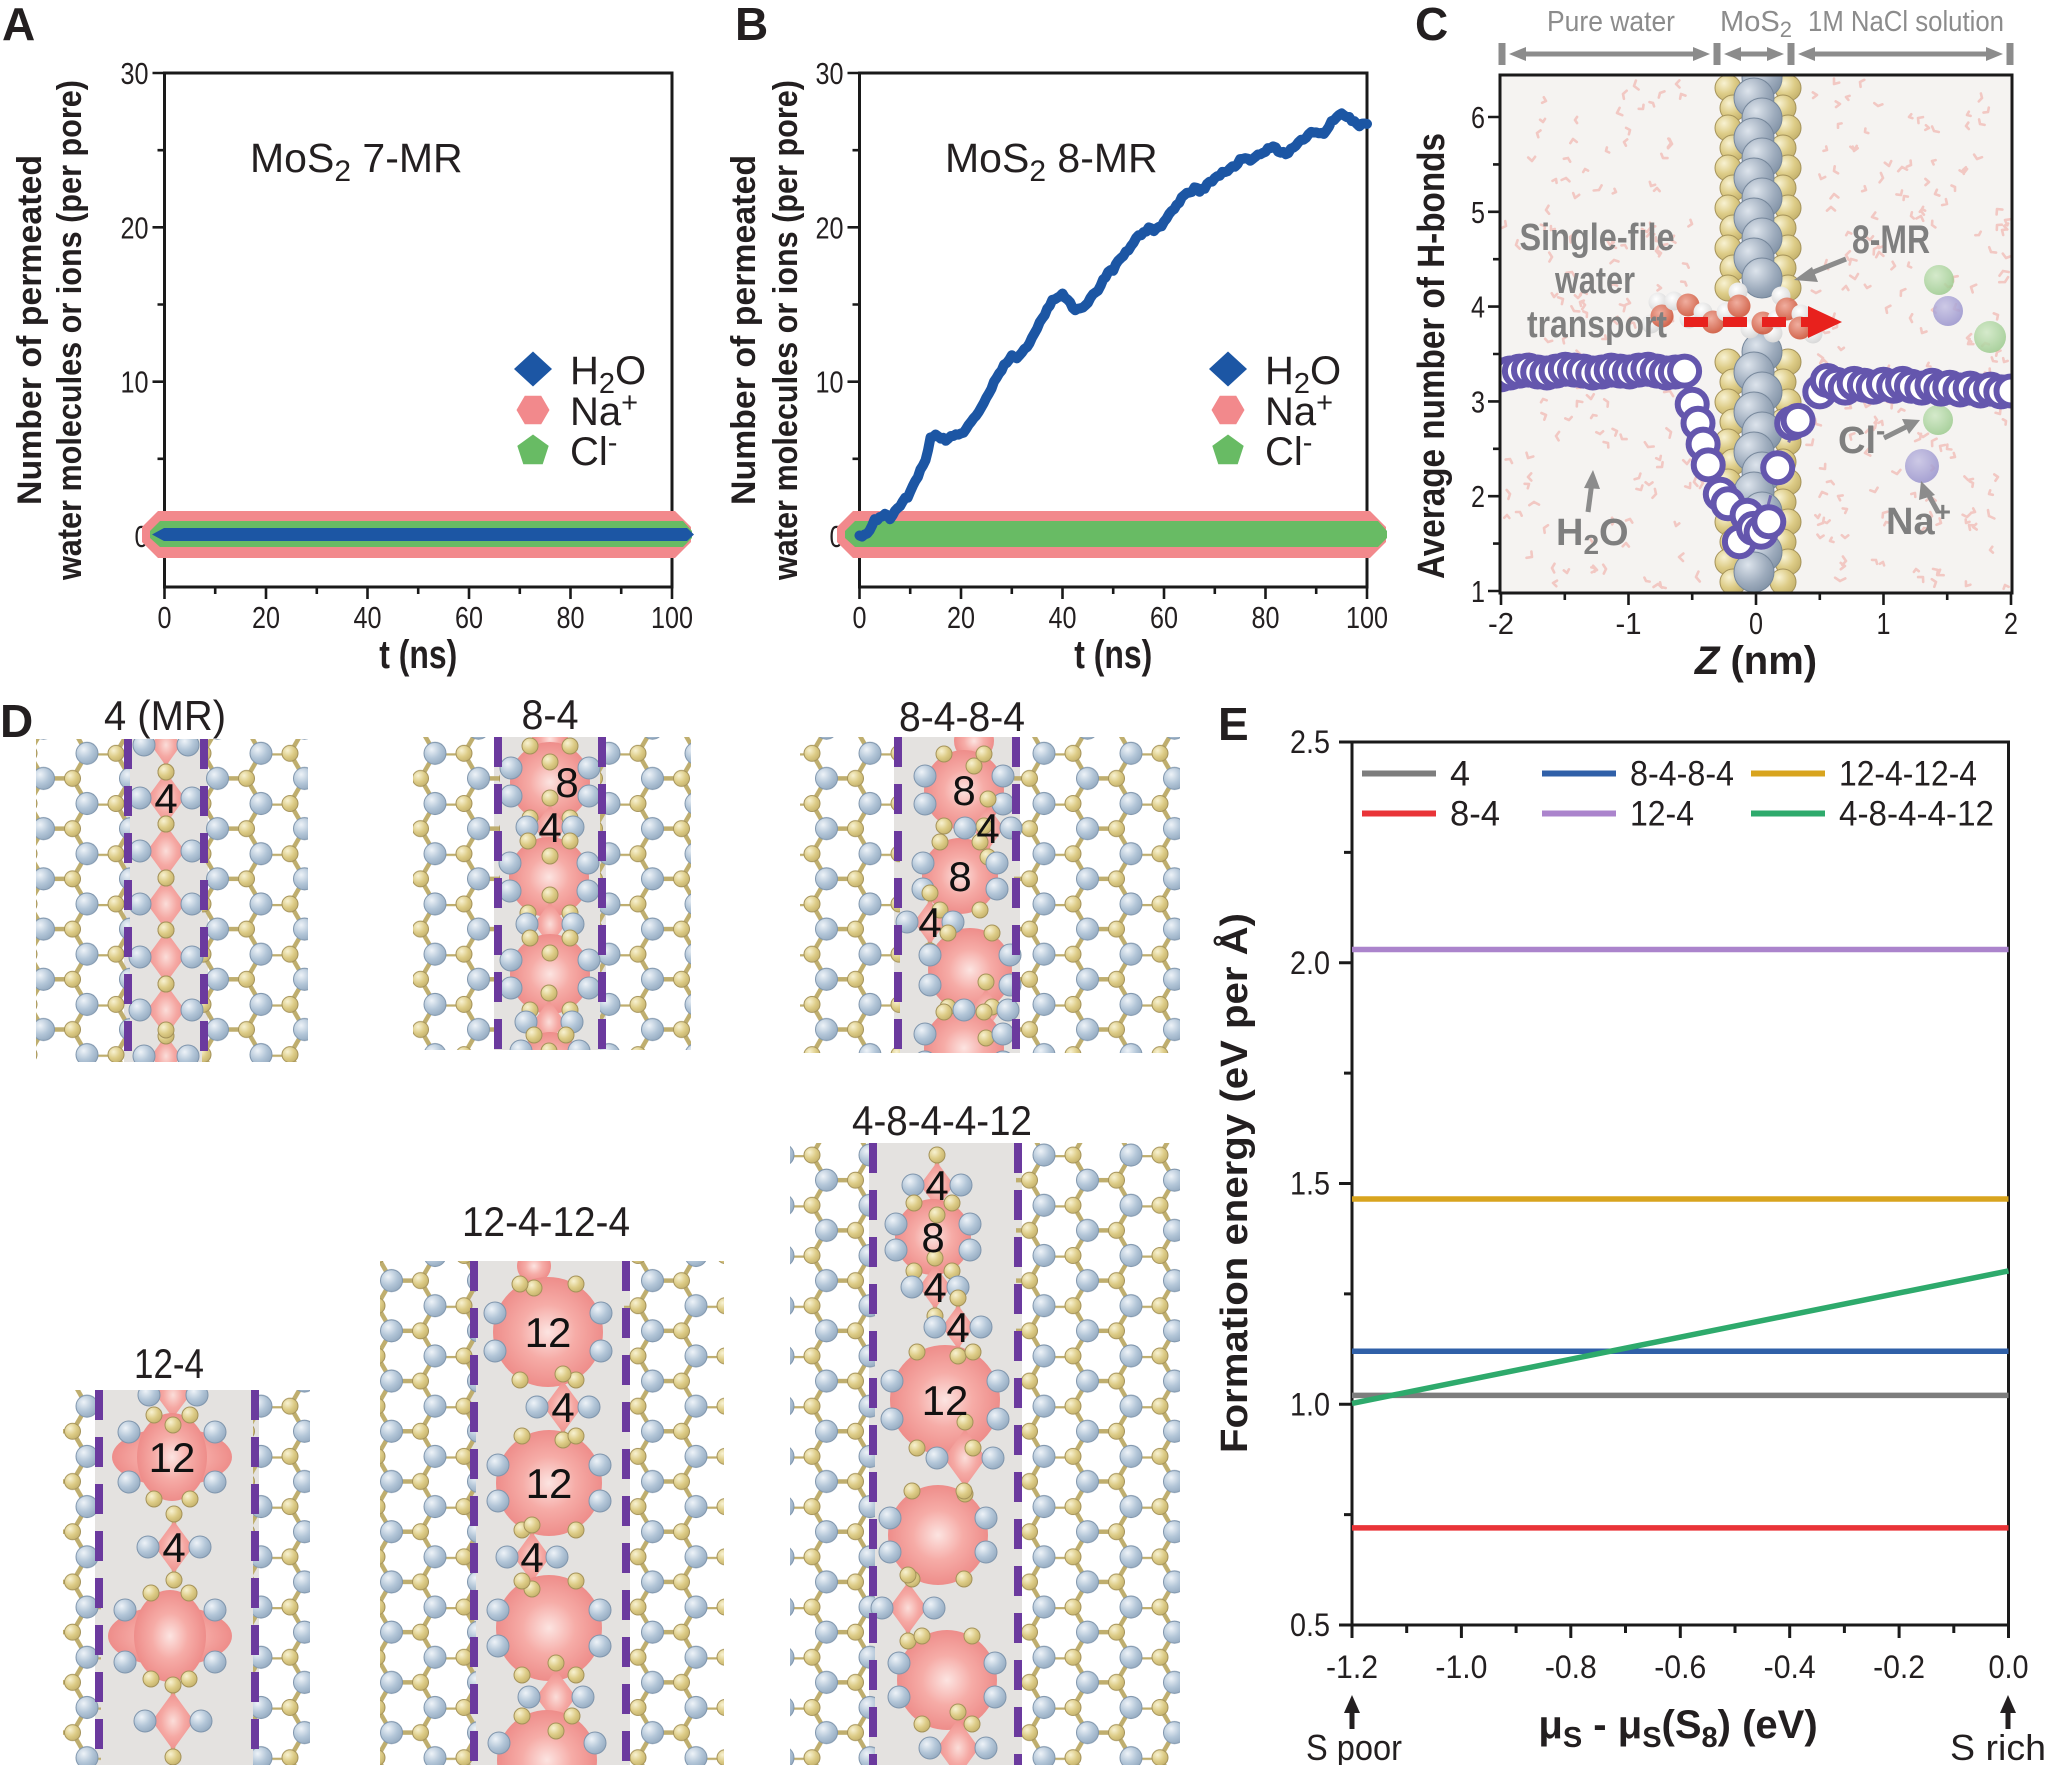 The height and width of the screenshot is (1765, 2048). I want to click on svg-text: -0.6, so click(1680, 1667).